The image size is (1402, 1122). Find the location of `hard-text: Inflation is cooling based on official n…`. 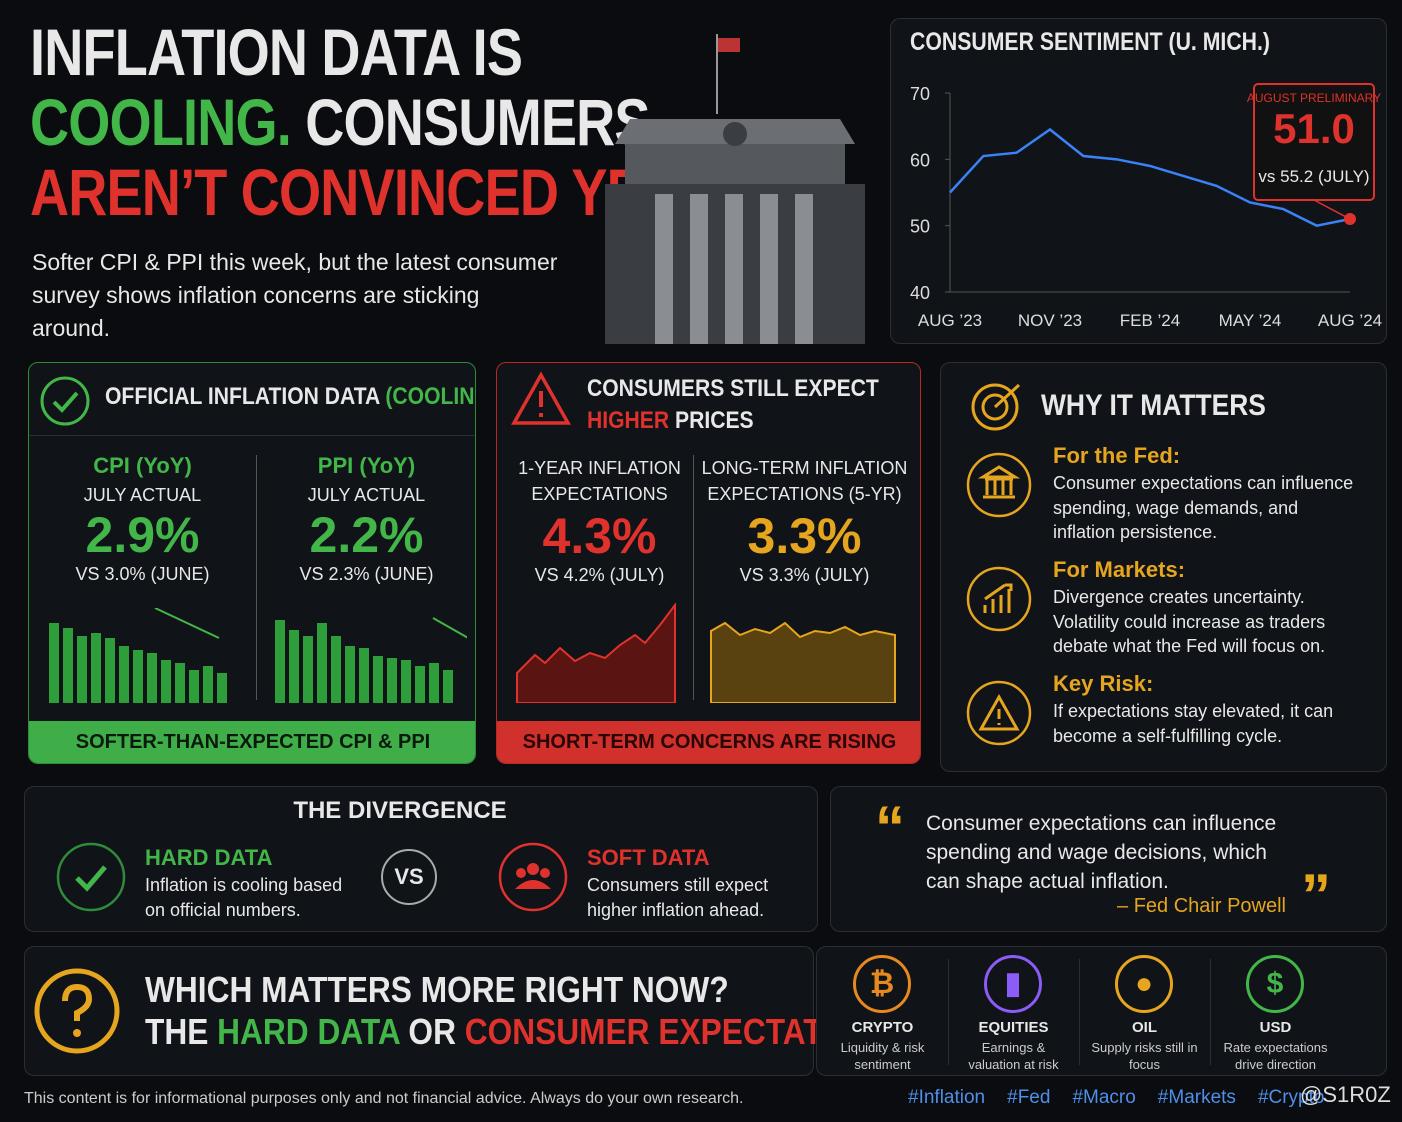

hard-text: Inflation is cooling based on official n… is located at coordinates (244, 897).